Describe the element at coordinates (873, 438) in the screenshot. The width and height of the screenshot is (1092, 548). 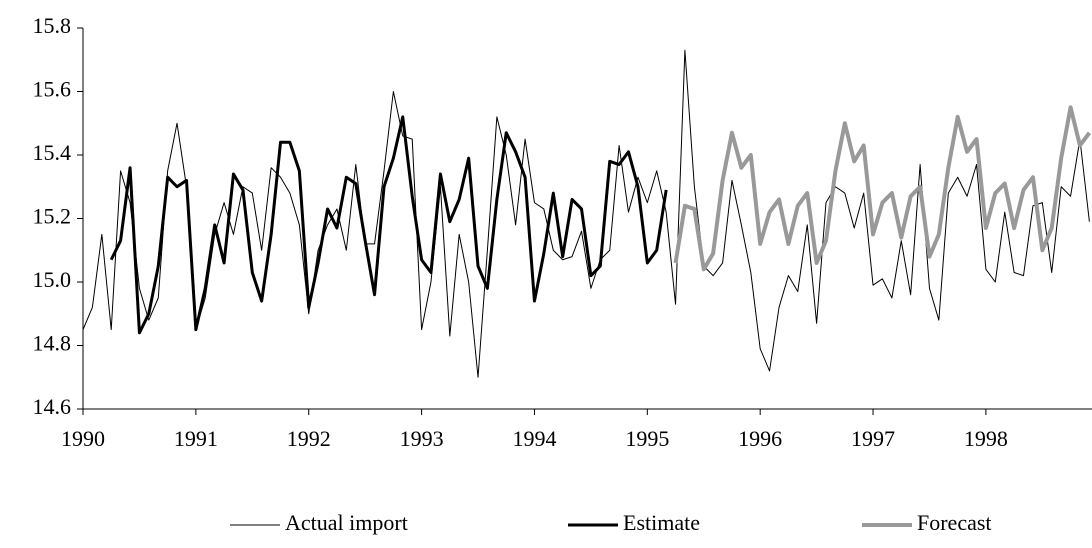
I see `x-tick-label: 1997` at that location.